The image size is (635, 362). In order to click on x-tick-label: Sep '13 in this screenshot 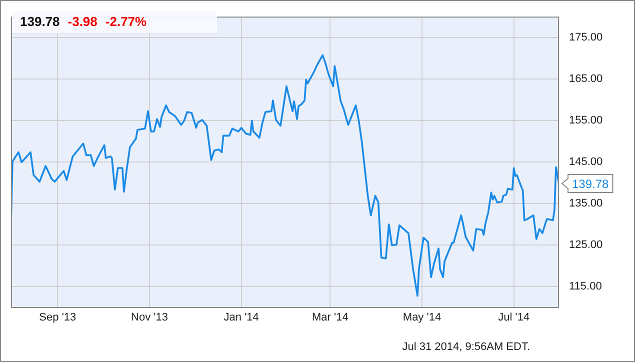, I will do `click(57, 318)`.